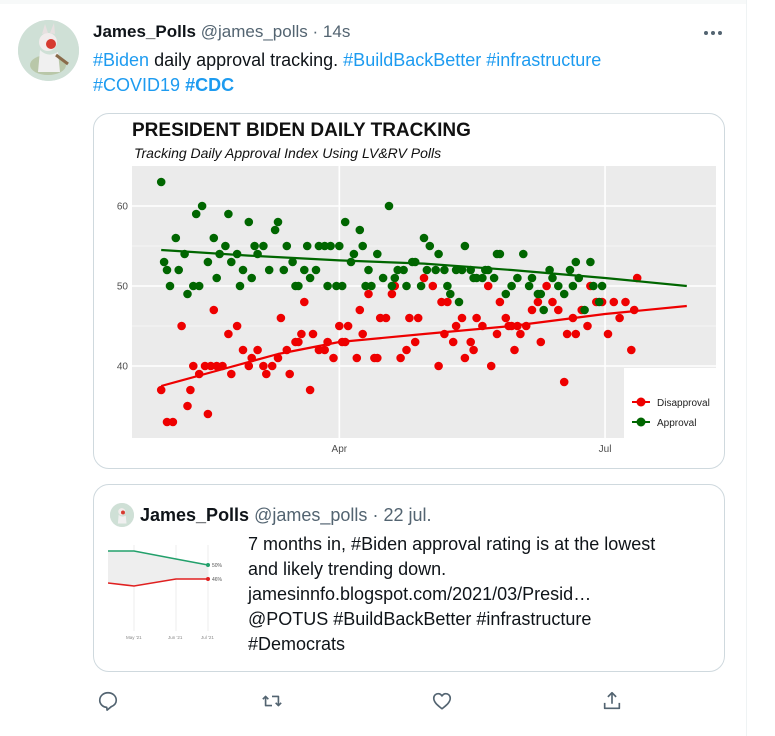  I want to click on retweet-icon, so click(272, 701).